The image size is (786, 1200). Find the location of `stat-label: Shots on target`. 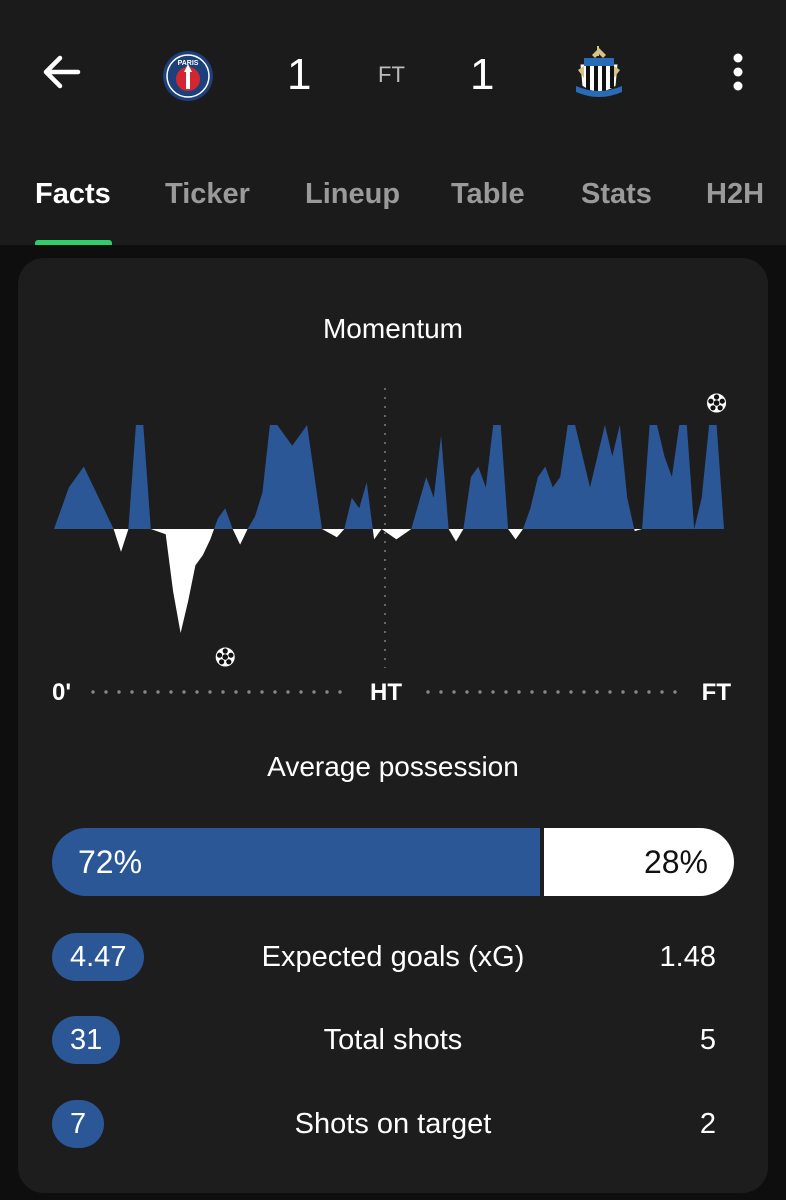

stat-label: Shots on target is located at coordinates (393, 1124).